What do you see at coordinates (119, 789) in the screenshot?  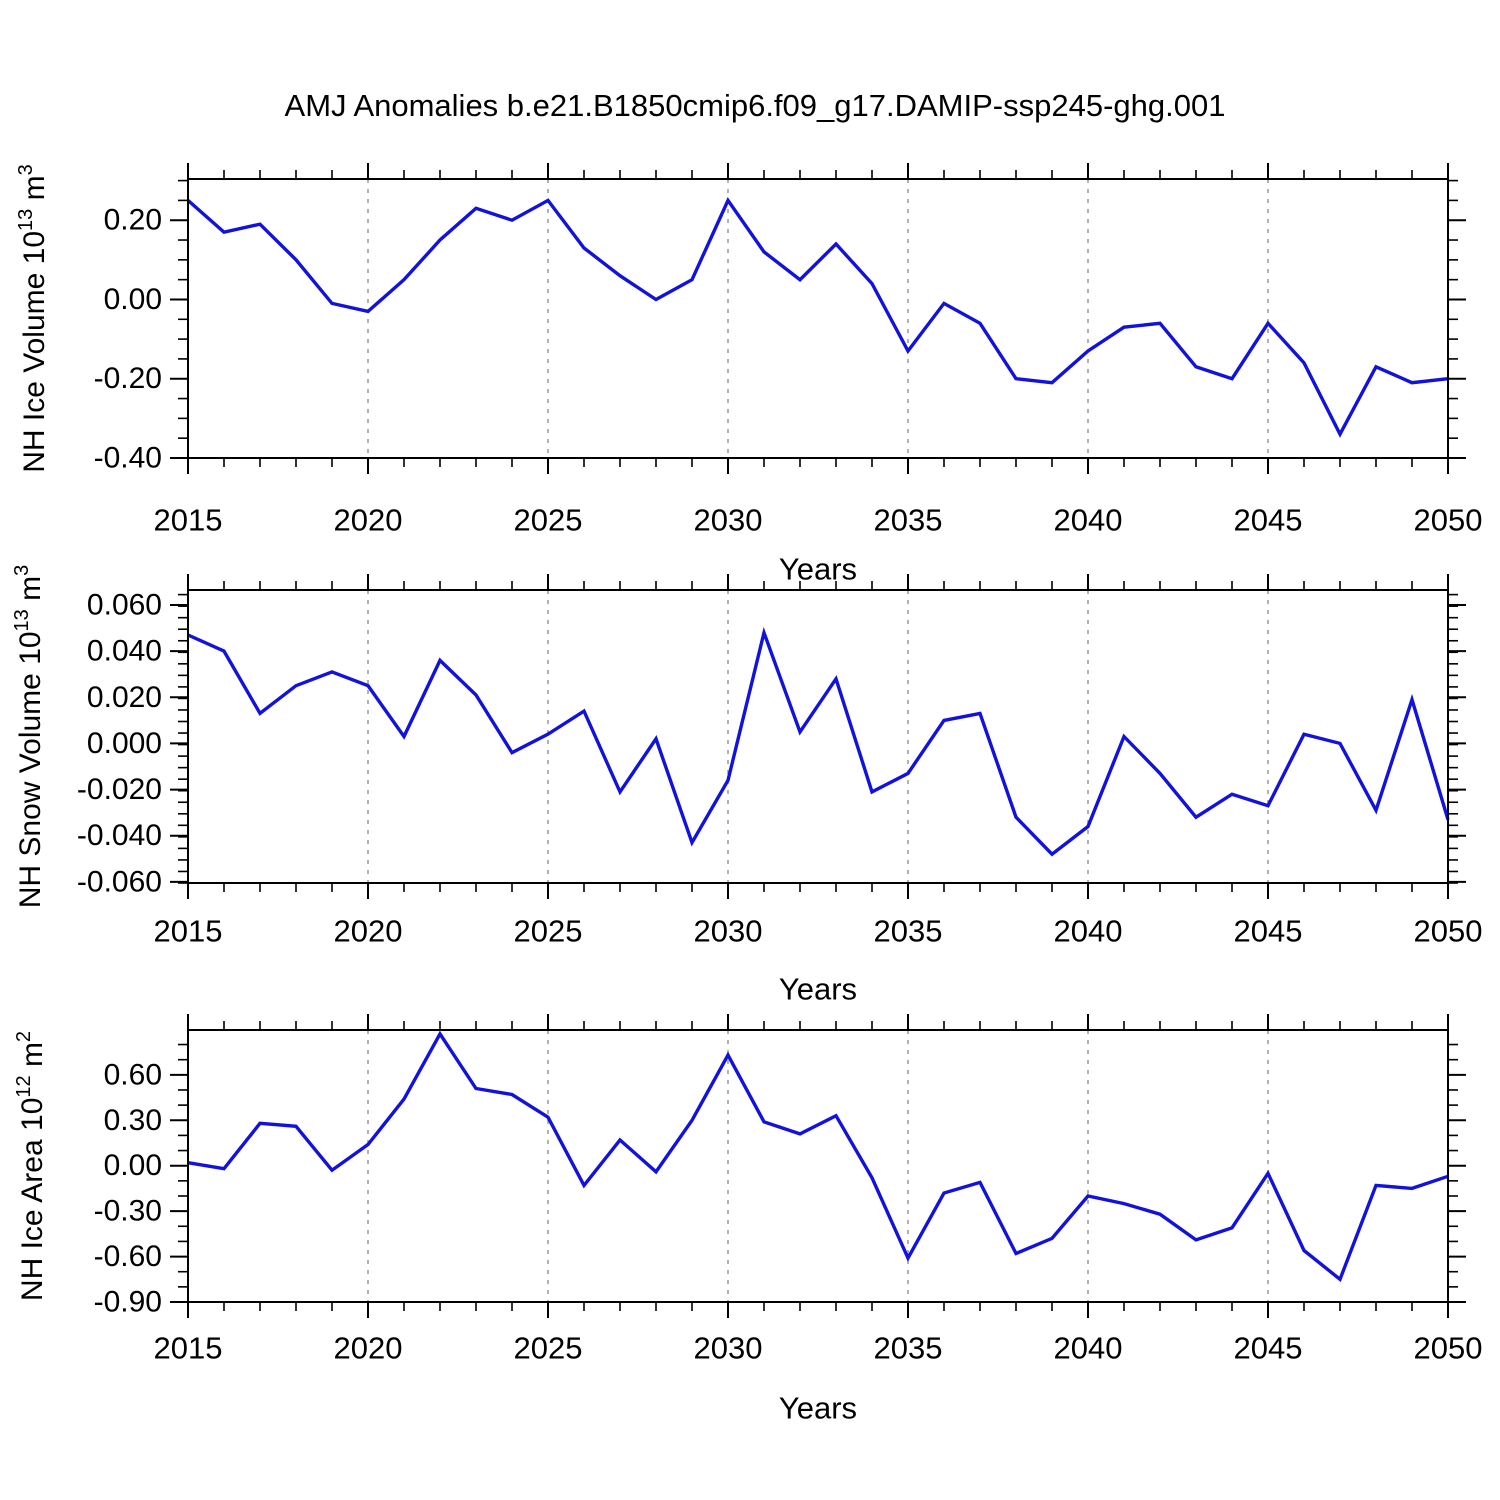 I see `y-tick-label: -0.020` at bounding box center [119, 789].